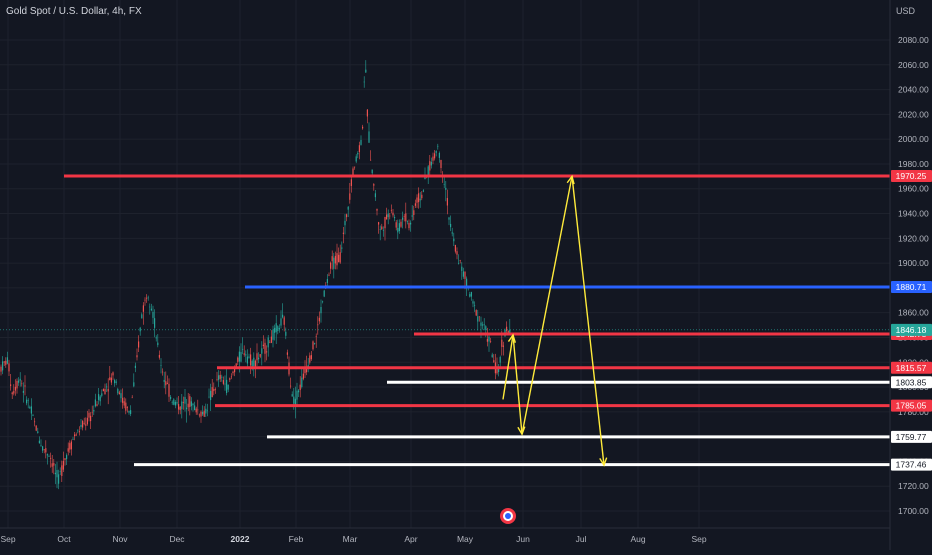 The height and width of the screenshot is (555, 932). What do you see at coordinates (74, 11) in the screenshot?
I see `chart-title: Gold Spot / U.S. Dollar, 4h, FX` at bounding box center [74, 11].